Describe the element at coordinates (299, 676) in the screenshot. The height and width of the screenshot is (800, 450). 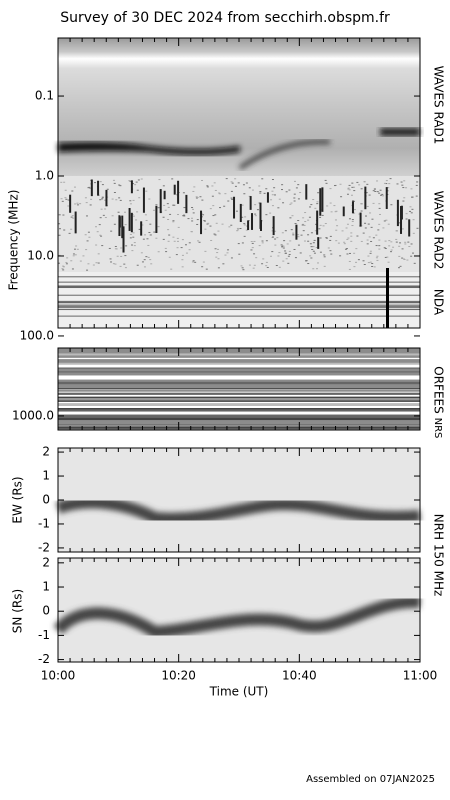
I see `x-tick-label: 10:40` at that location.